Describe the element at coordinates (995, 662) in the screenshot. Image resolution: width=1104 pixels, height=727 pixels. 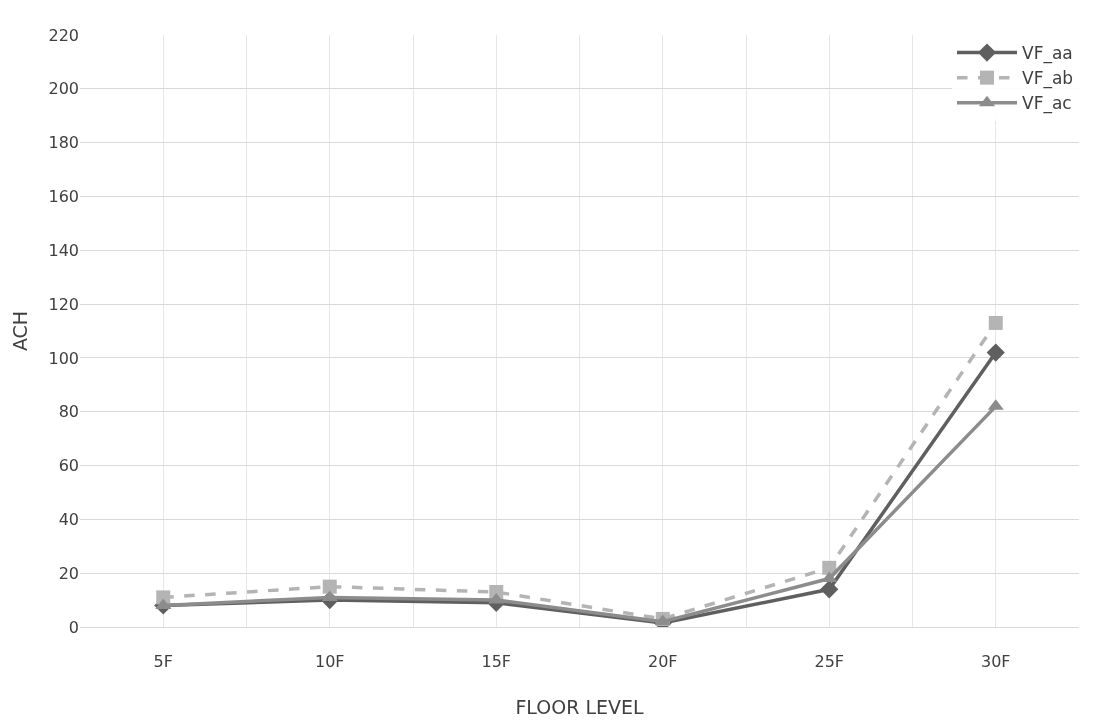
I see `x-tick-label: 30F` at that location.